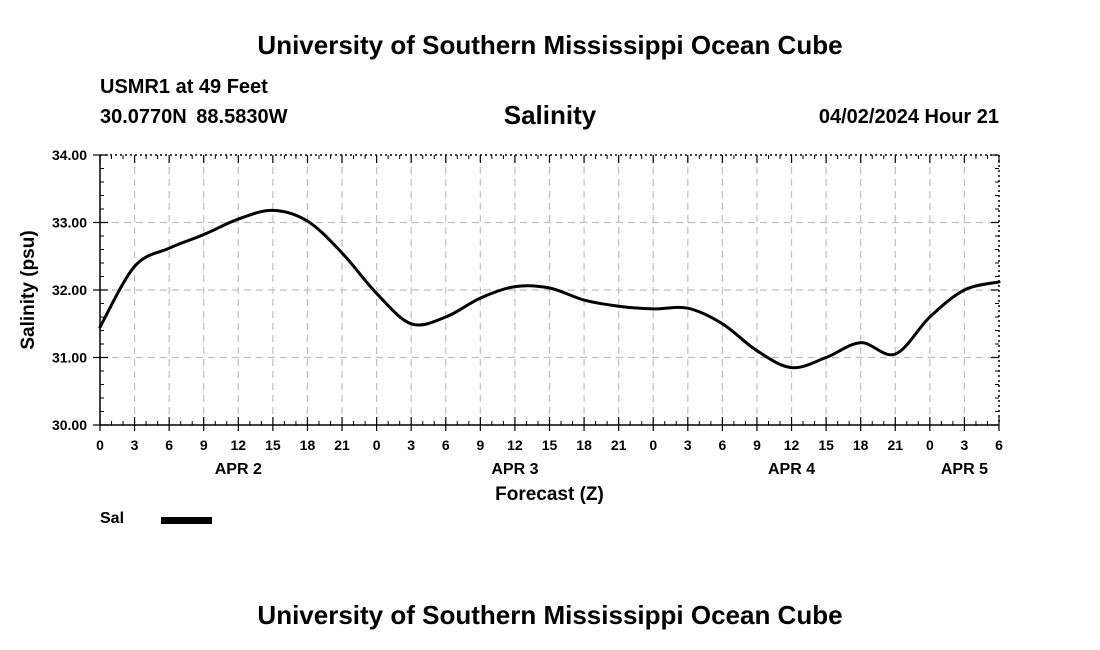 This screenshot has width=1100, height=650. Describe the element at coordinates (238, 469) in the screenshot. I see `day-label: APR 2` at that location.